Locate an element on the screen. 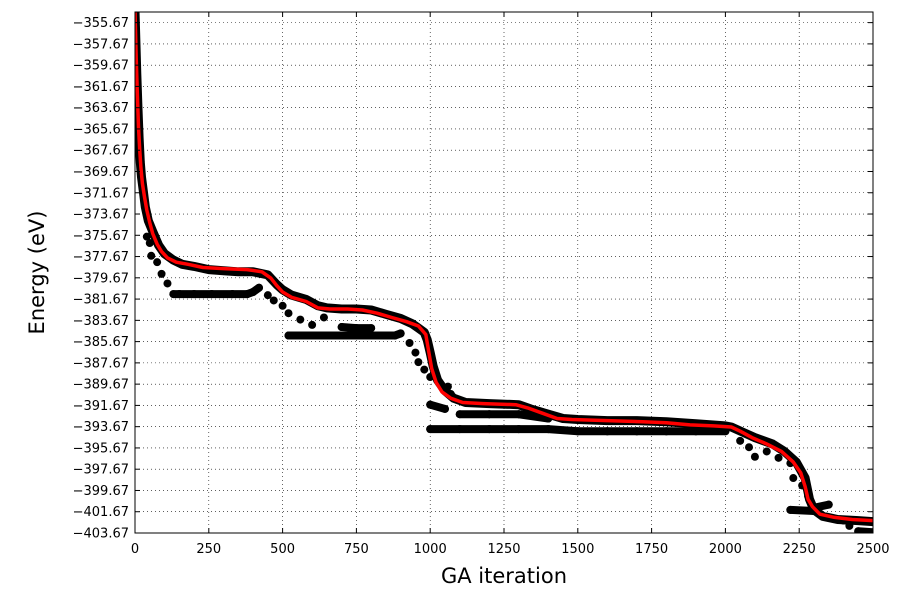  y-tick-label: −371.67 is located at coordinates (101, 193).